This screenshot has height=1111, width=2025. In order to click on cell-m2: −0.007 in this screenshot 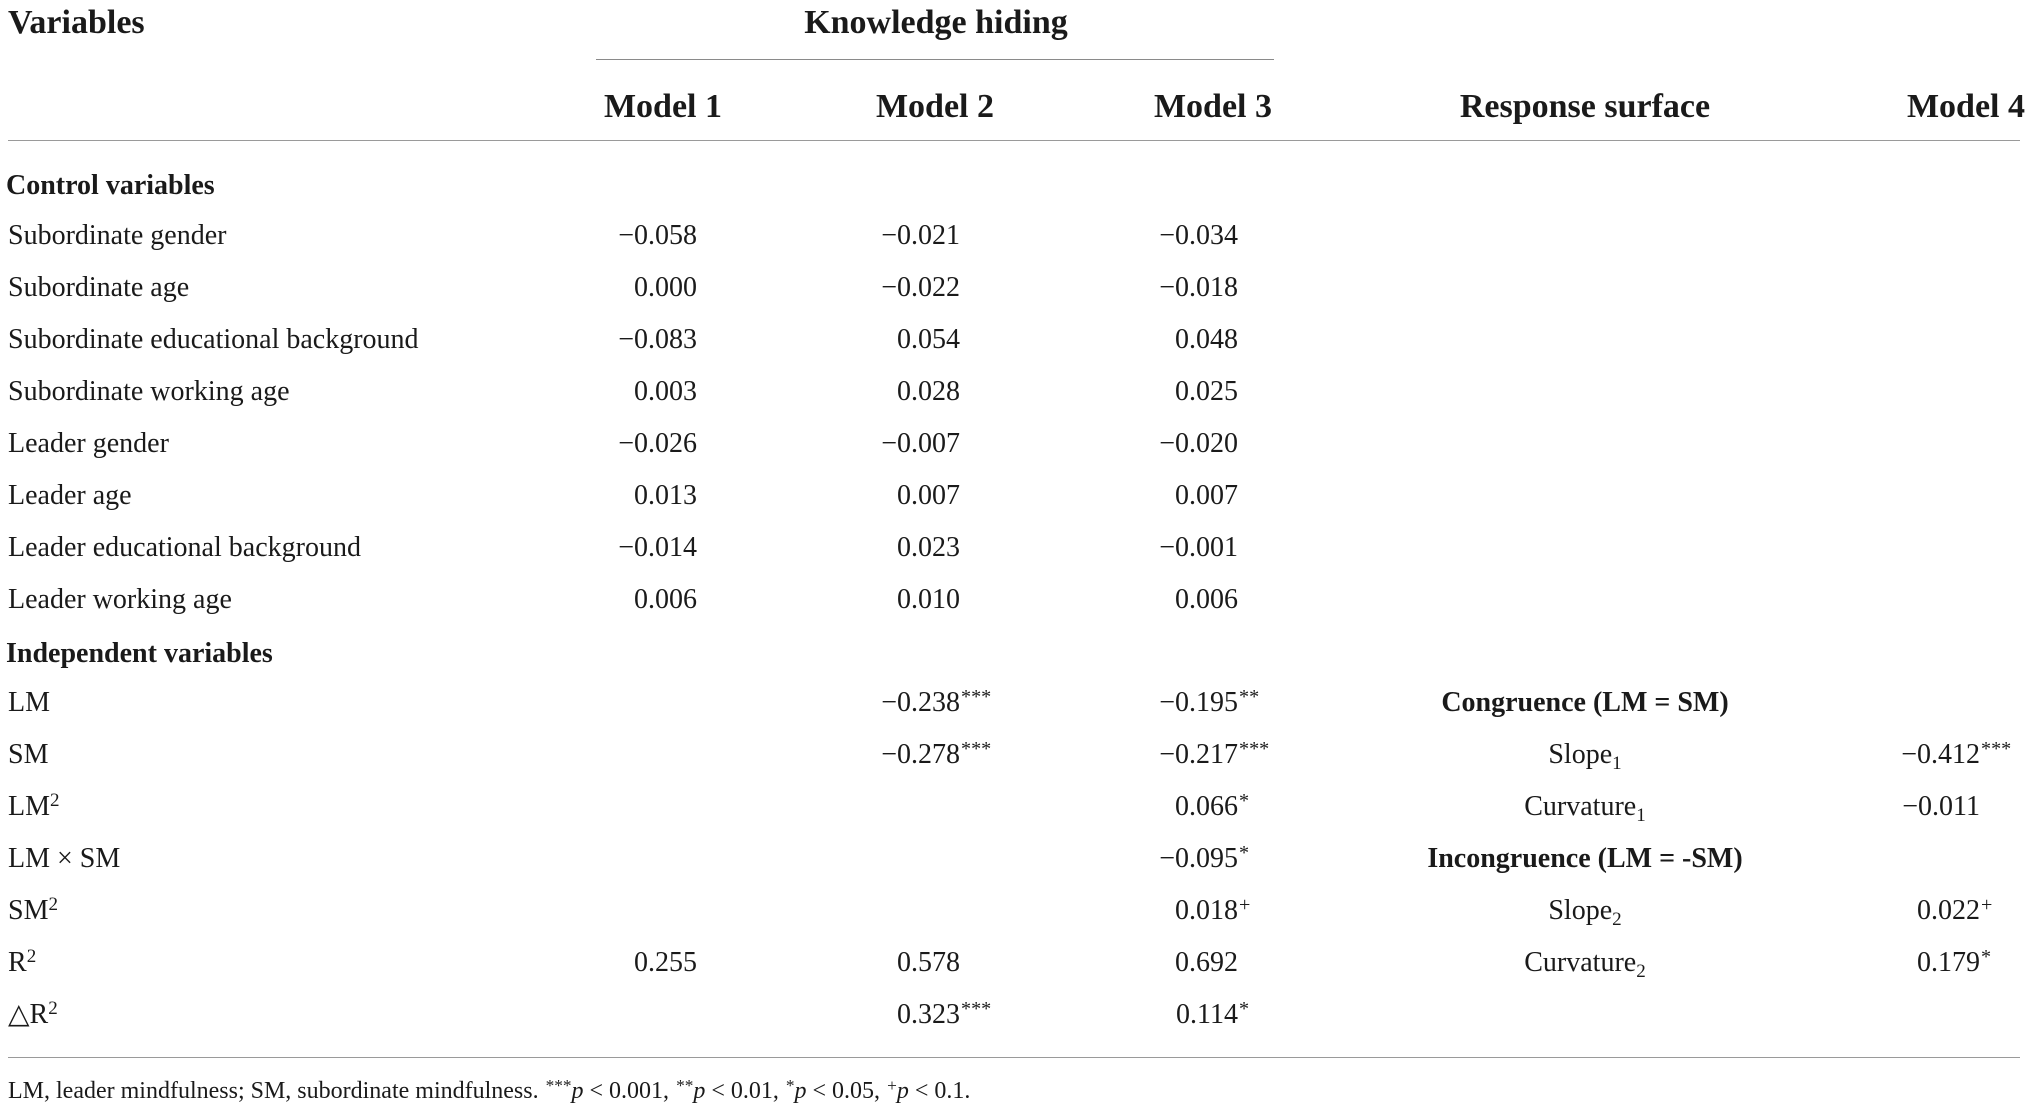, I will do `click(920, 444)`.